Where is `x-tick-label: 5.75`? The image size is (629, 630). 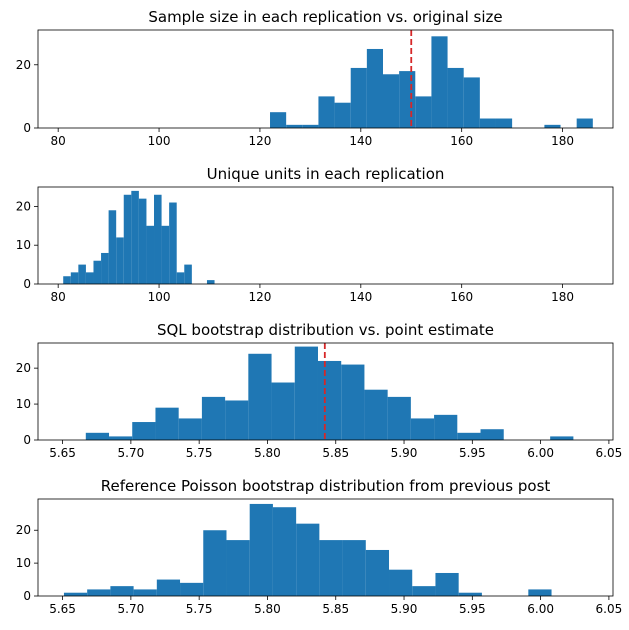 x-tick-label: 5.75 is located at coordinates (199, 453).